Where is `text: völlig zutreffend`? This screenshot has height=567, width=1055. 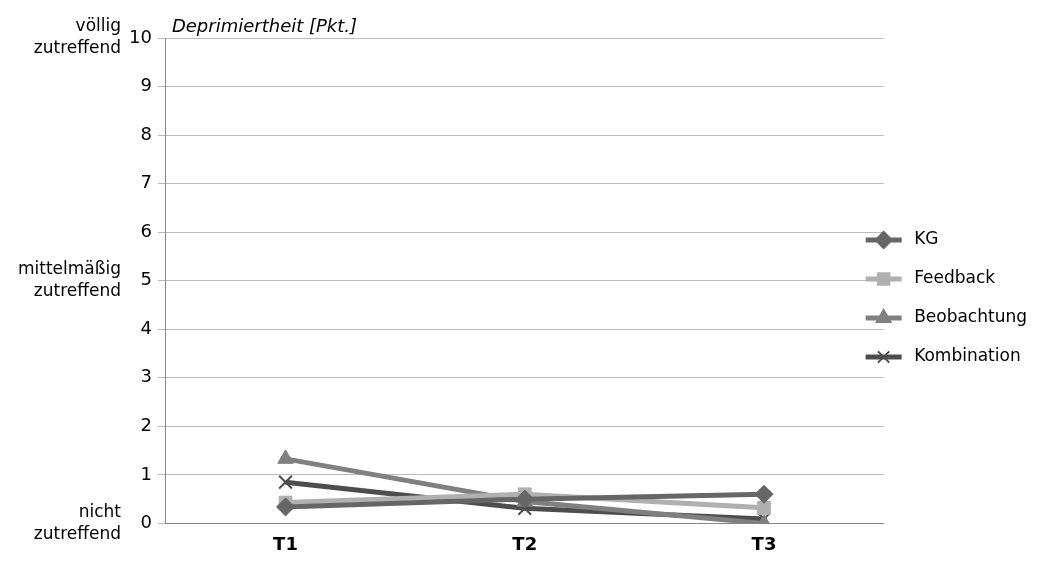
text: völlig zutreffend is located at coordinates (77, 36).